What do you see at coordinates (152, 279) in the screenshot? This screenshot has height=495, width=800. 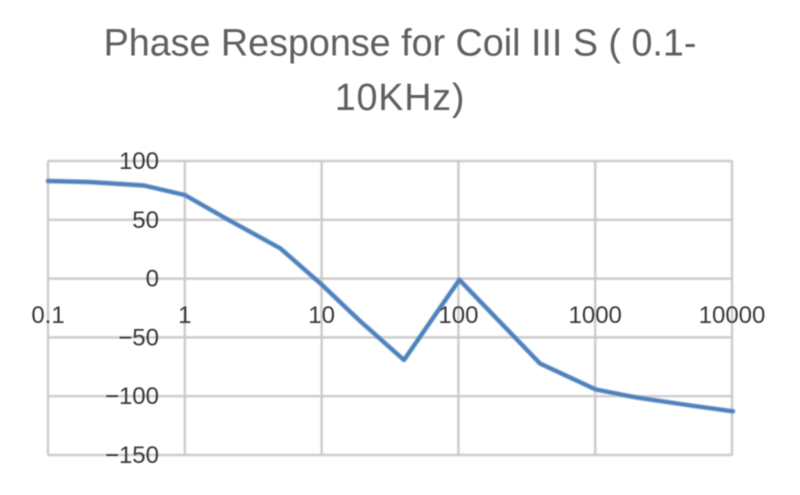 I see `svg-text: 0` at bounding box center [152, 279].